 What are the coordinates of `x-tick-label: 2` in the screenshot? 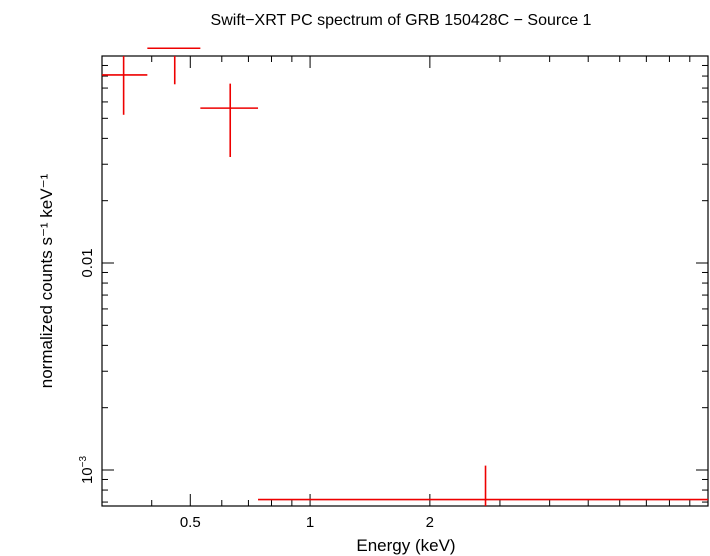 It's located at (430, 522).